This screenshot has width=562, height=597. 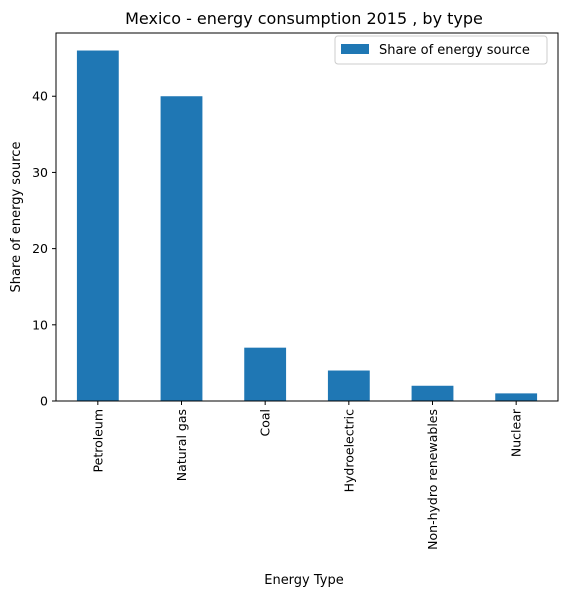 What do you see at coordinates (40, 96) in the screenshot?
I see `y-tick-label: 40` at bounding box center [40, 96].